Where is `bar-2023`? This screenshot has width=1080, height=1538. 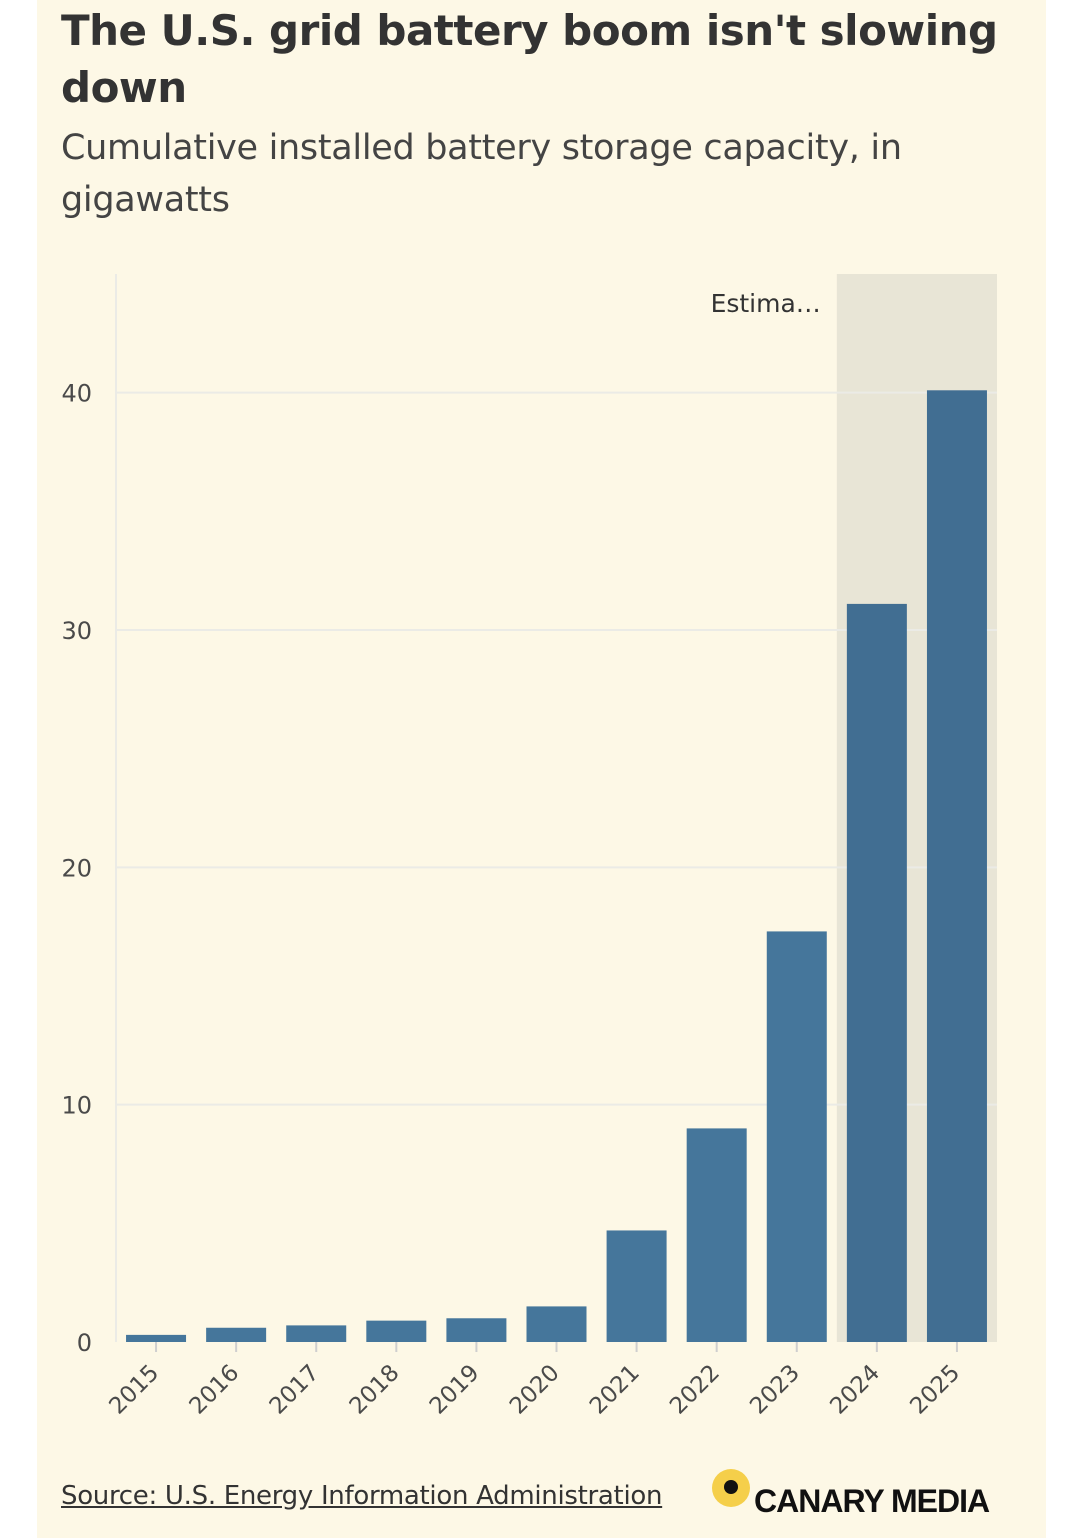 bar-2023 is located at coordinates (796, 1136).